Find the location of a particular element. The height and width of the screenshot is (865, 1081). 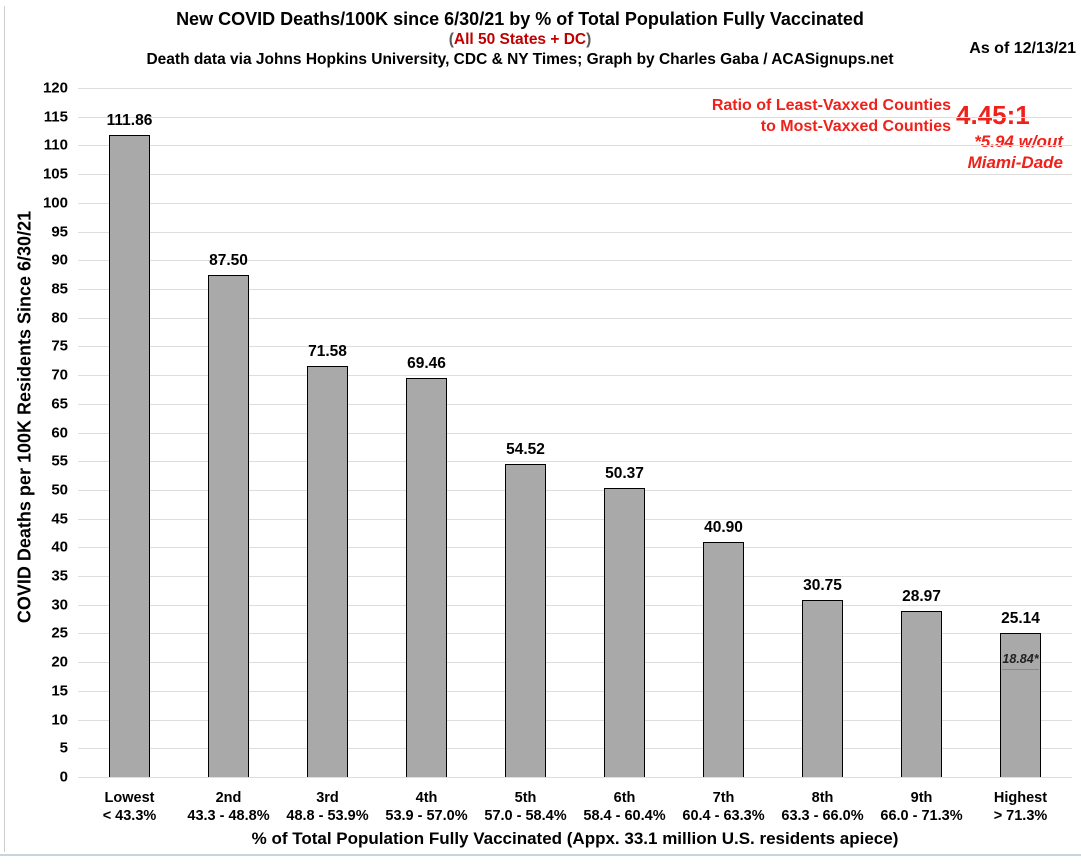

x-tick-range: 53.9 - 57.0% is located at coordinates (426, 816).